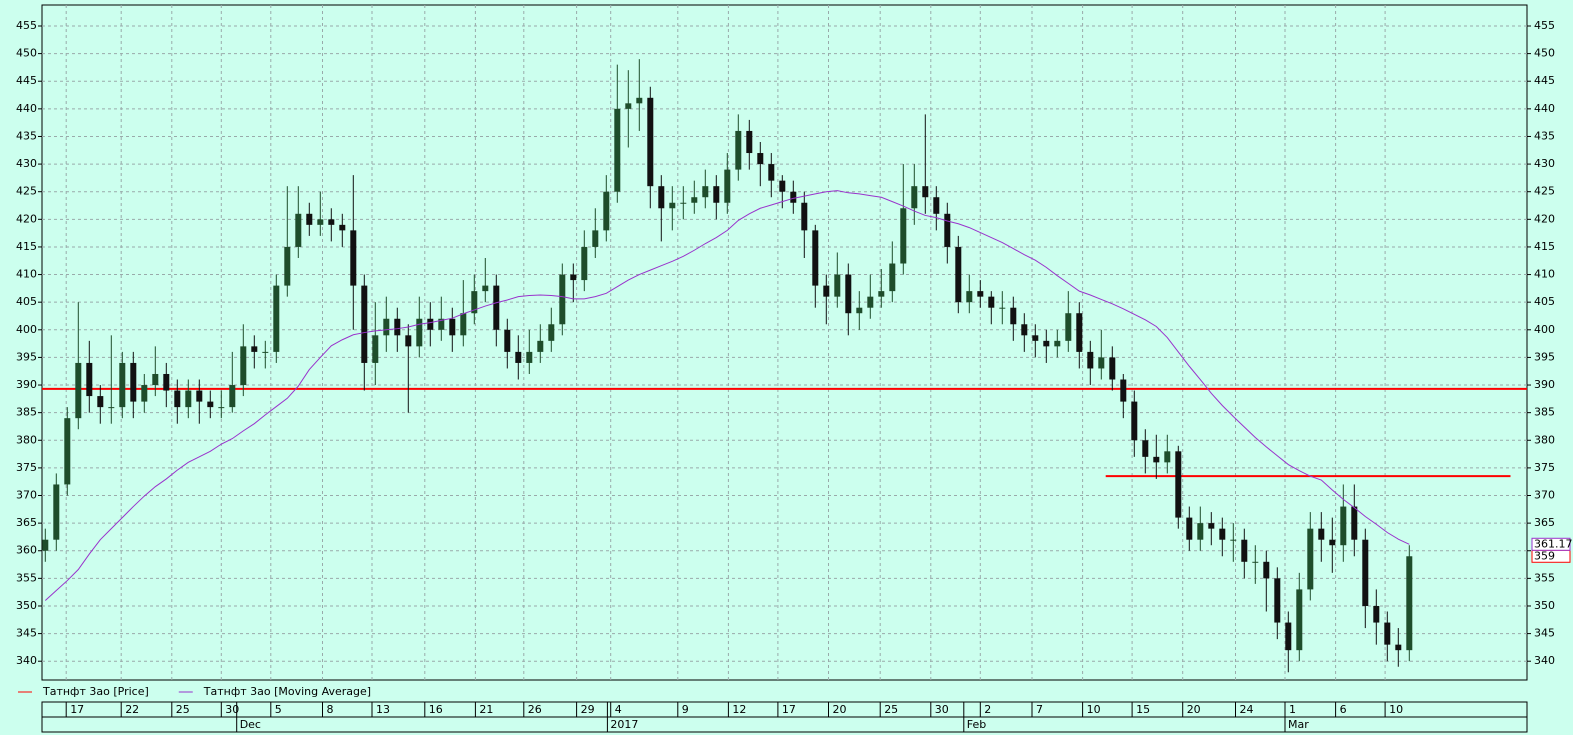  Describe the element at coordinates (1544, 660) in the screenshot. I see `y-tick-label: 340` at that location.